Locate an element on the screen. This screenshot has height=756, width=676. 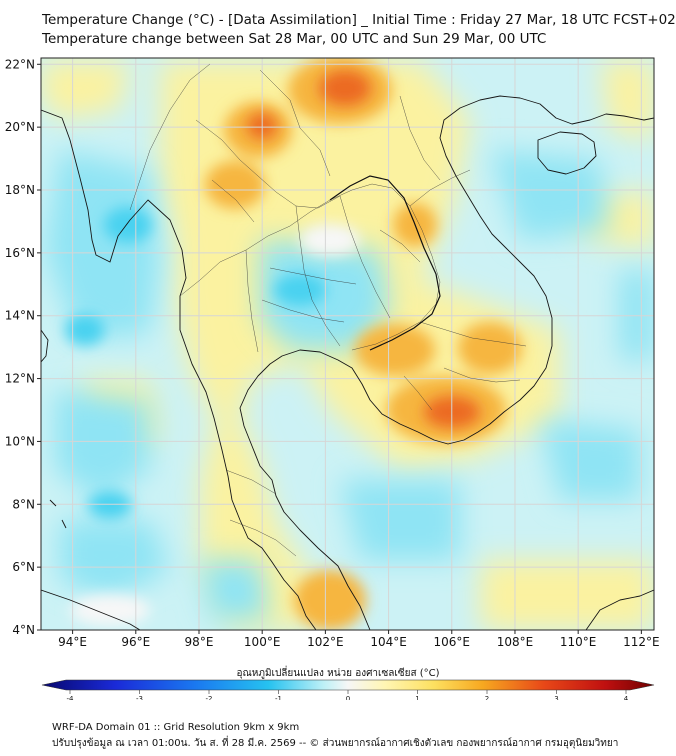
lon-tick-label: 104°E is located at coordinates (388, 642).